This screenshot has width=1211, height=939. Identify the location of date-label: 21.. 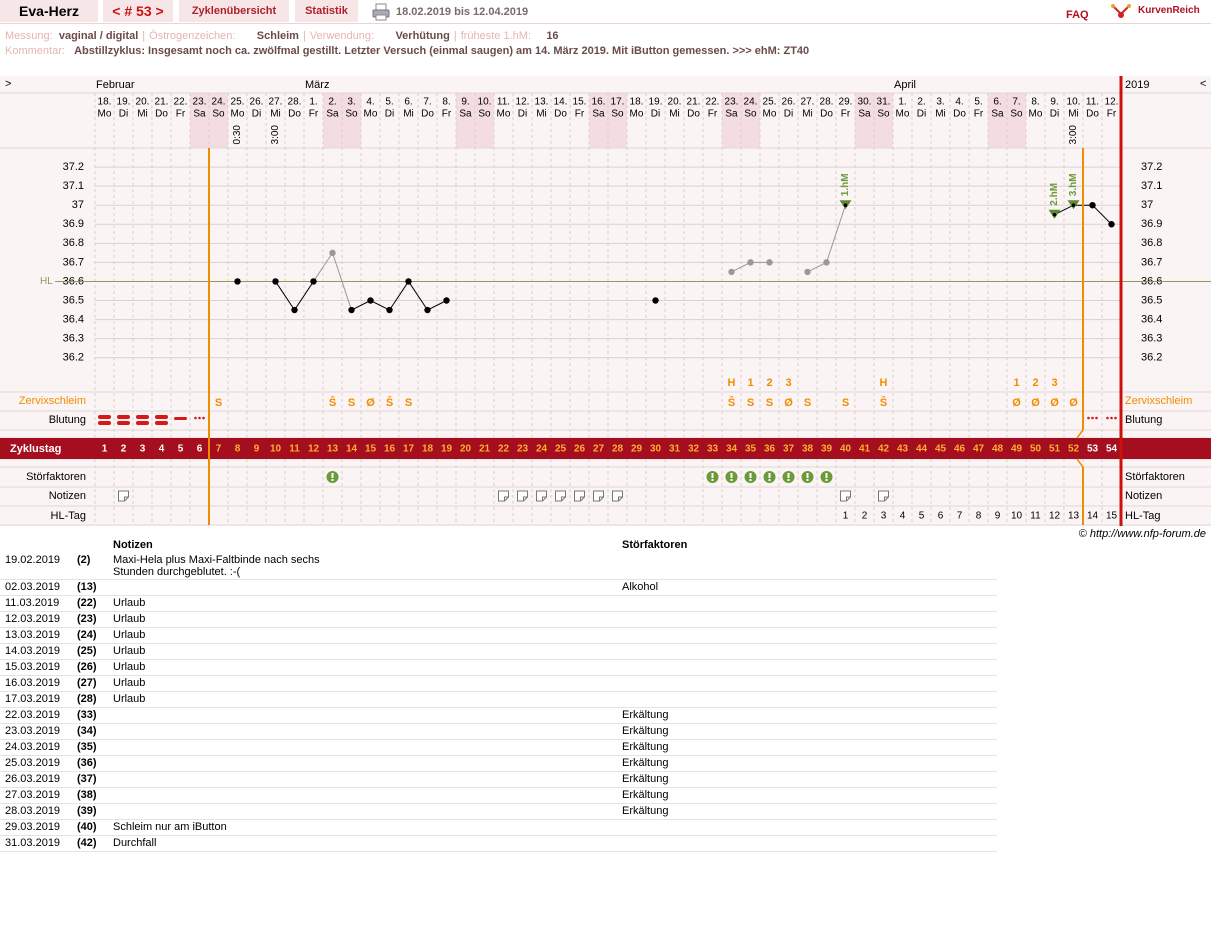
(694, 102).